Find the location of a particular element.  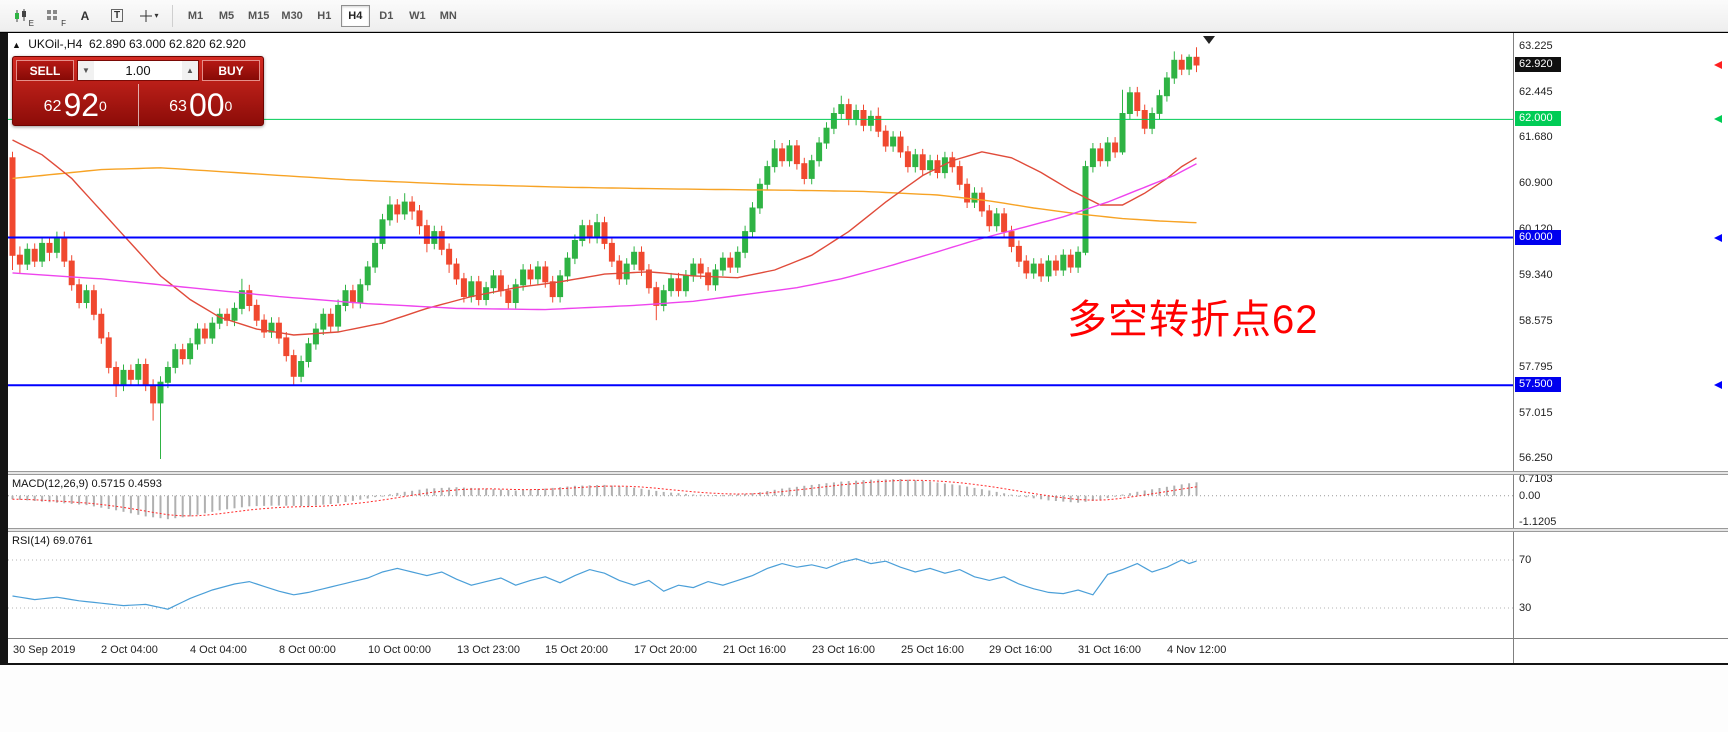

volume-decrease-button: ▼ is located at coordinates (86, 70).